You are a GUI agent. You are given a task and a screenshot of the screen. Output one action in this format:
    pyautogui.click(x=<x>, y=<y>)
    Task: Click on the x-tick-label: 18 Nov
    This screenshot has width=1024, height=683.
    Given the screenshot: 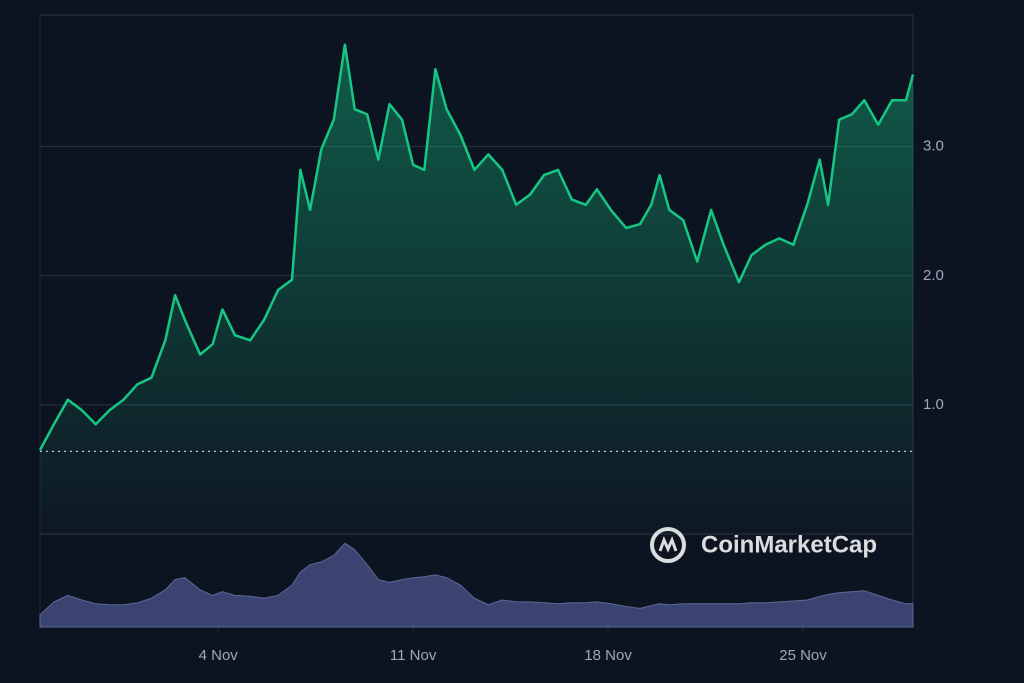 What is the action you would take?
    pyautogui.click(x=608, y=655)
    